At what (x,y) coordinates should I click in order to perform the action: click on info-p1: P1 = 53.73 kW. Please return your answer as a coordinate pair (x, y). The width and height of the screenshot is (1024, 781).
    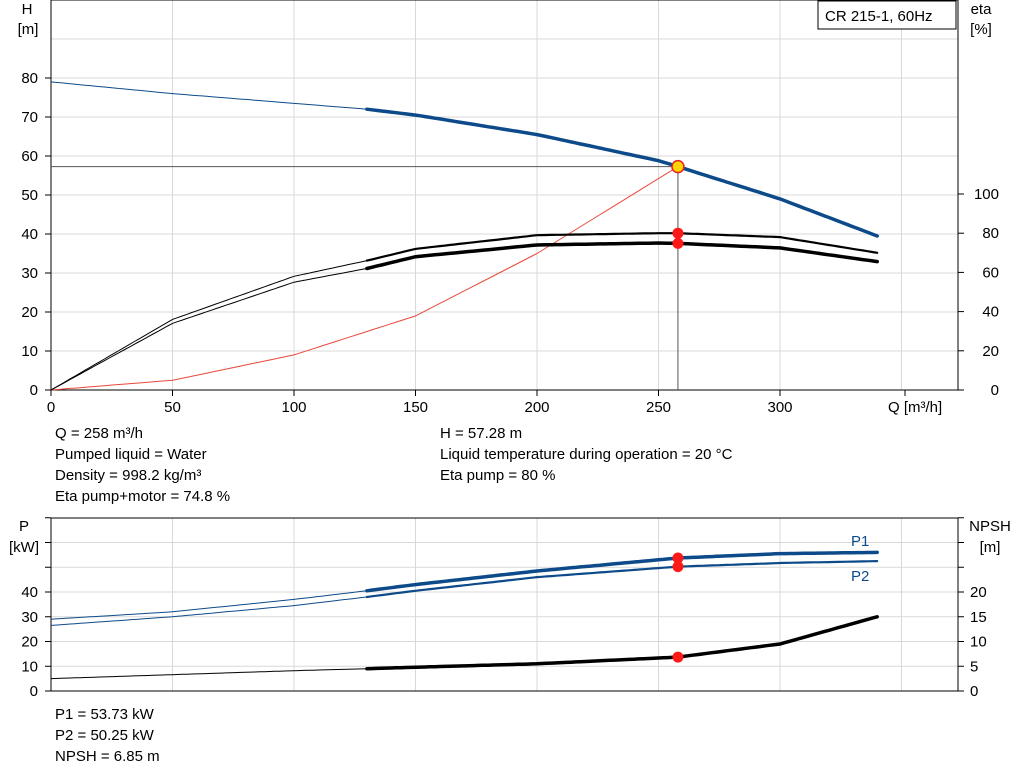
    Looking at the image, I should click on (104, 714).